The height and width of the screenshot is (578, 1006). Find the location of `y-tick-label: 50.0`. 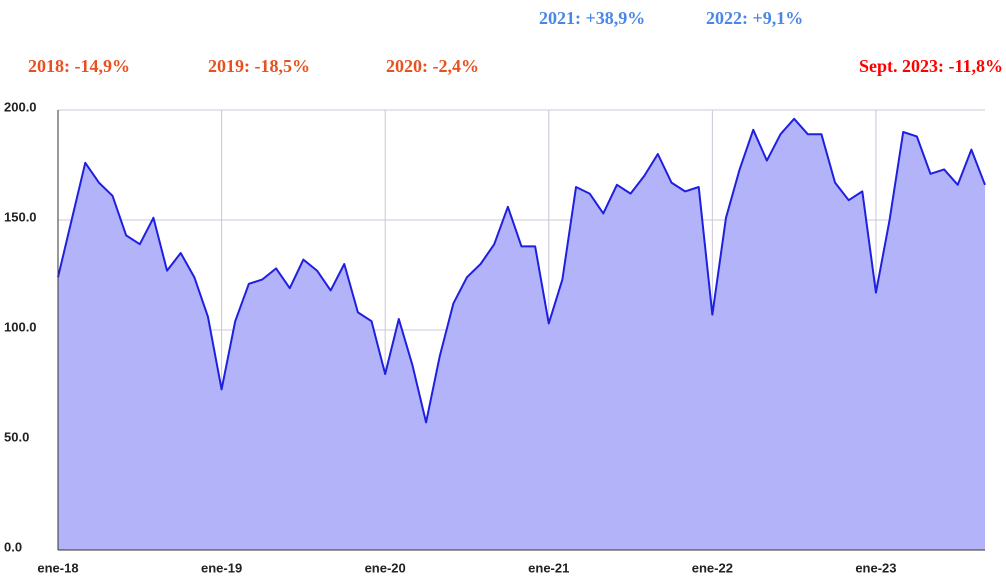

y-tick-label: 50.0 is located at coordinates (16, 436).